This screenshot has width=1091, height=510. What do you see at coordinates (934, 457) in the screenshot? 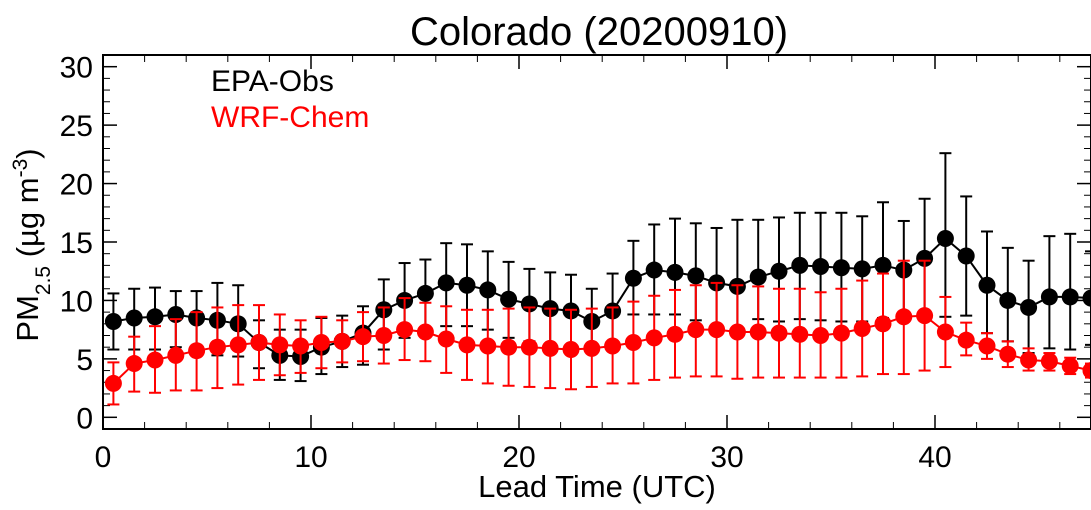
I see `x-tick-label: 40` at bounding box center [934, 457].